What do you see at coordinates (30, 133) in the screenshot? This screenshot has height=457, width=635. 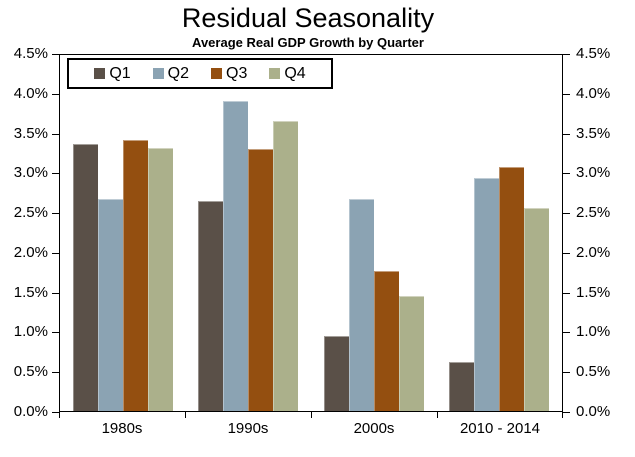 I see `y-axis-label-left: 3.5%` at bounding box center [30, 133].